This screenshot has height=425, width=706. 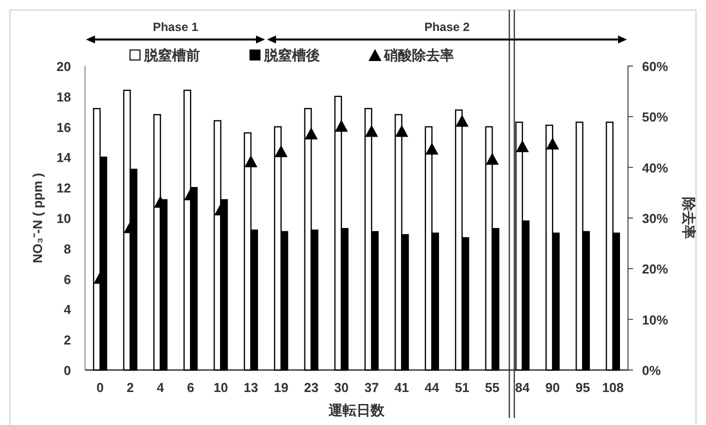 I want to click on x-tick-label: 19, so click(x=281, y=387).